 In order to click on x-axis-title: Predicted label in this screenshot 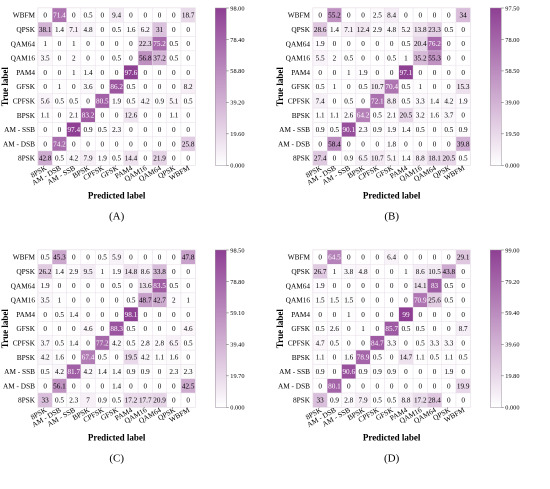, I will do `click(117, 195)`.